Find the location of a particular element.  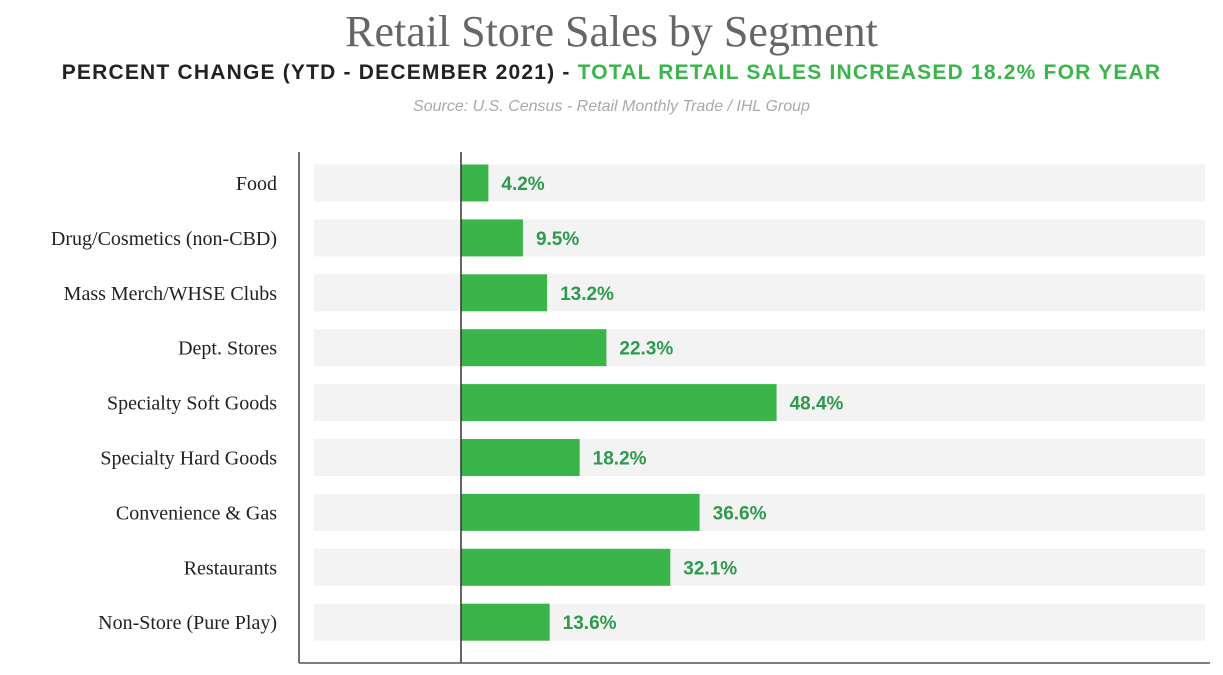

category-label: Restaurants is located at coordinates (231, 568).